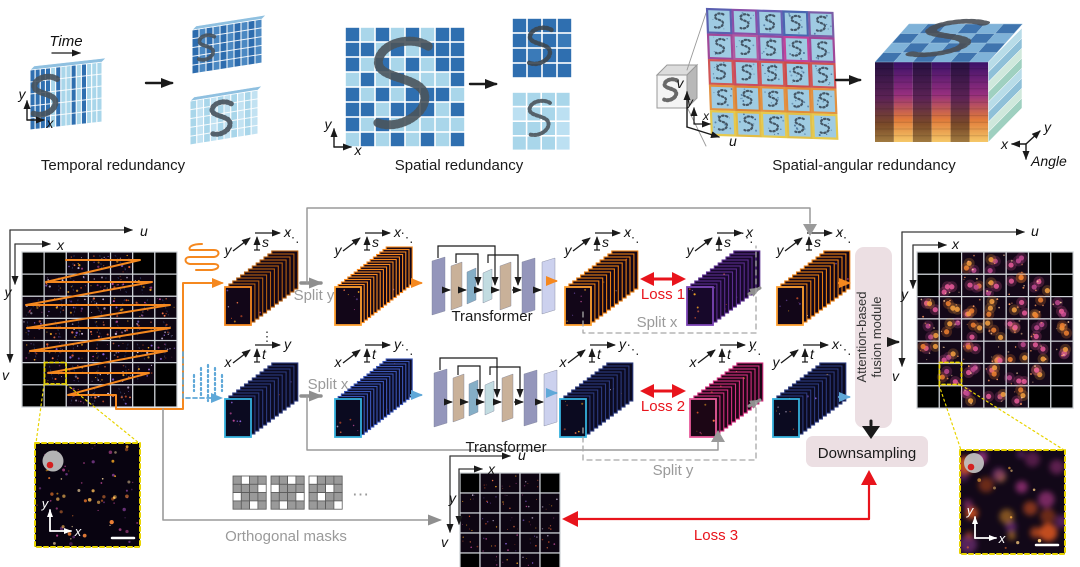 Image resolution: width=1080 pixels, height=567 pixels. What do you see at coordinates (445, 542) in the screenshot?
I see `down-v-label: v` at bounding box center [445, 542].